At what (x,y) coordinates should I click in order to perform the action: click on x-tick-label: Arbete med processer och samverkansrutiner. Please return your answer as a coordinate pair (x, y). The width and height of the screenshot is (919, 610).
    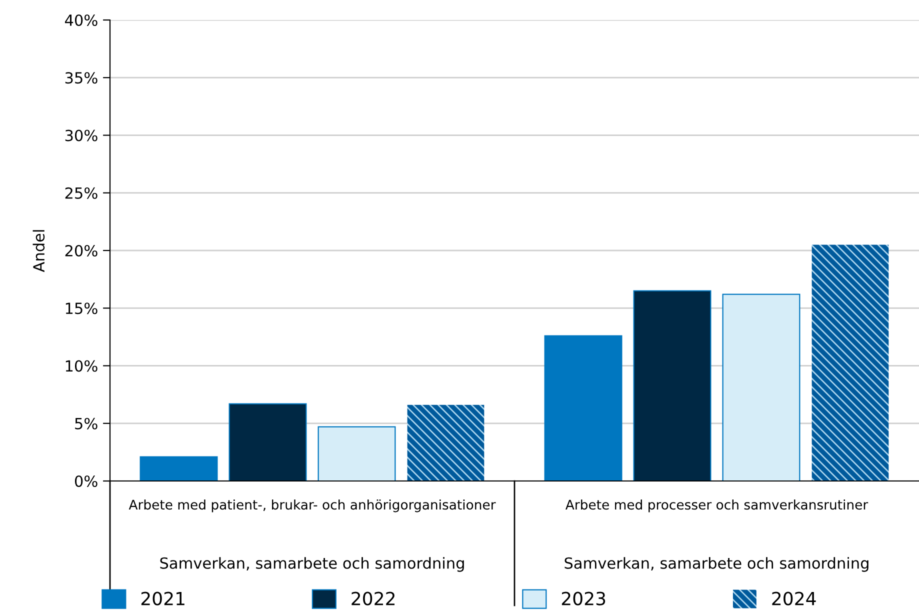
    Looking at the image, I should click on (716, 505).